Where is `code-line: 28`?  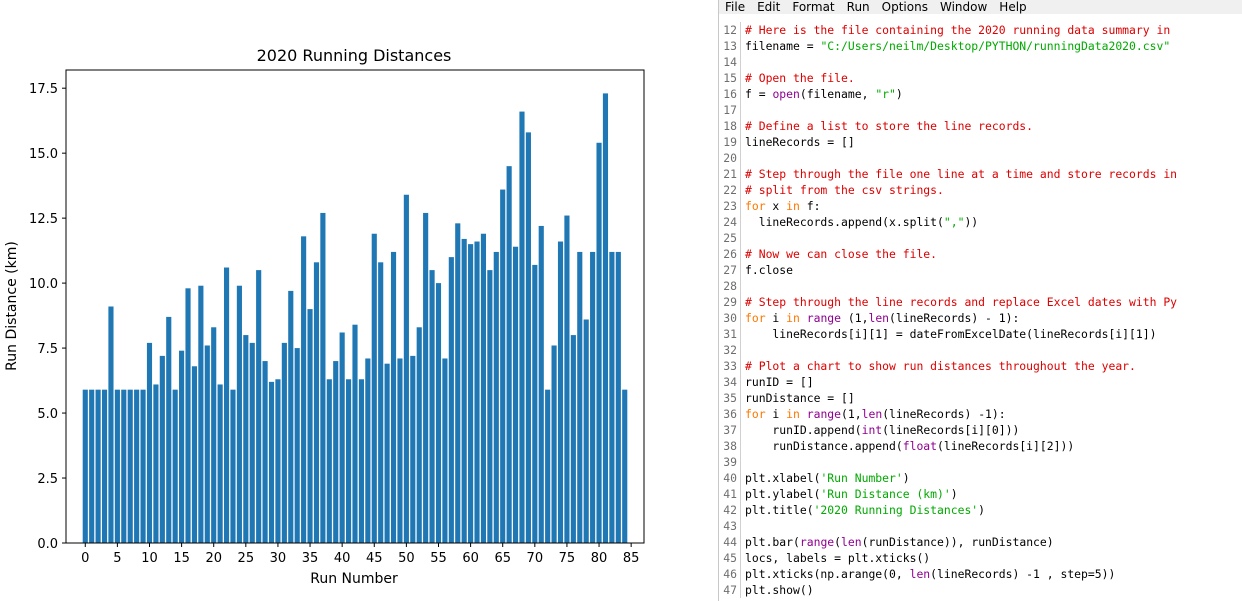 code-line: 28 is located at coordinates (732, 286).